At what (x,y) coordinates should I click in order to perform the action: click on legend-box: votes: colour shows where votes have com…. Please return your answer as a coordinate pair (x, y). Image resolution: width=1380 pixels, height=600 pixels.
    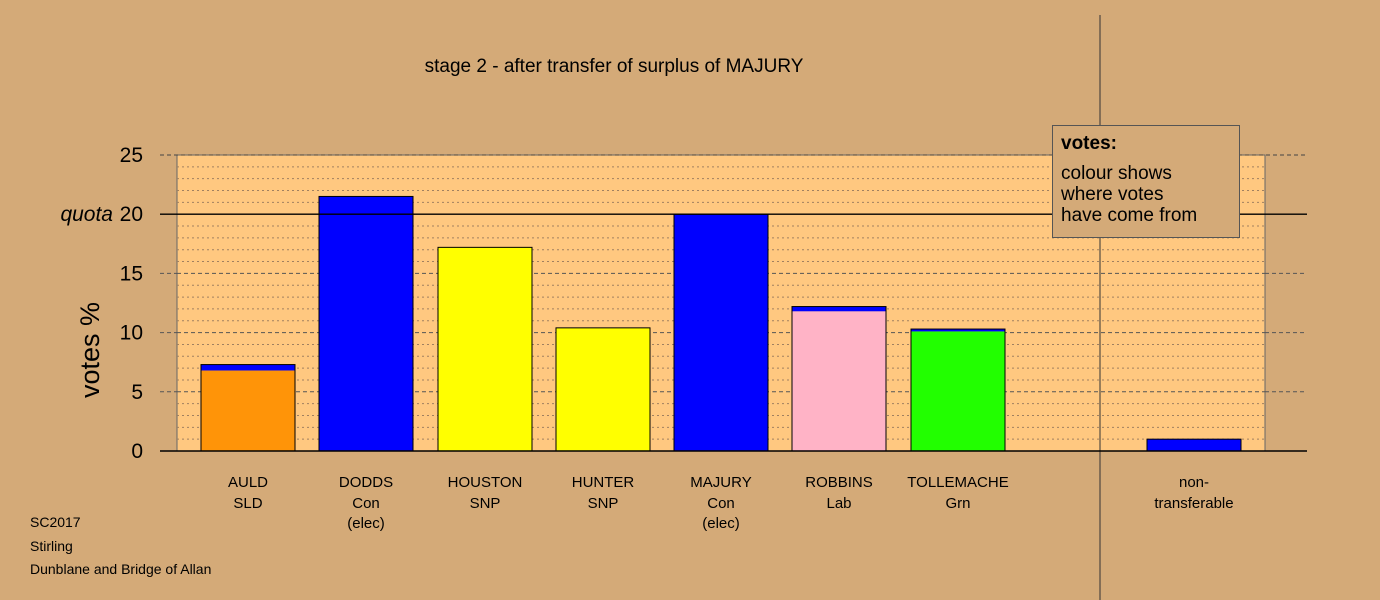
    Looking at the image, I should click on (1146, 181).